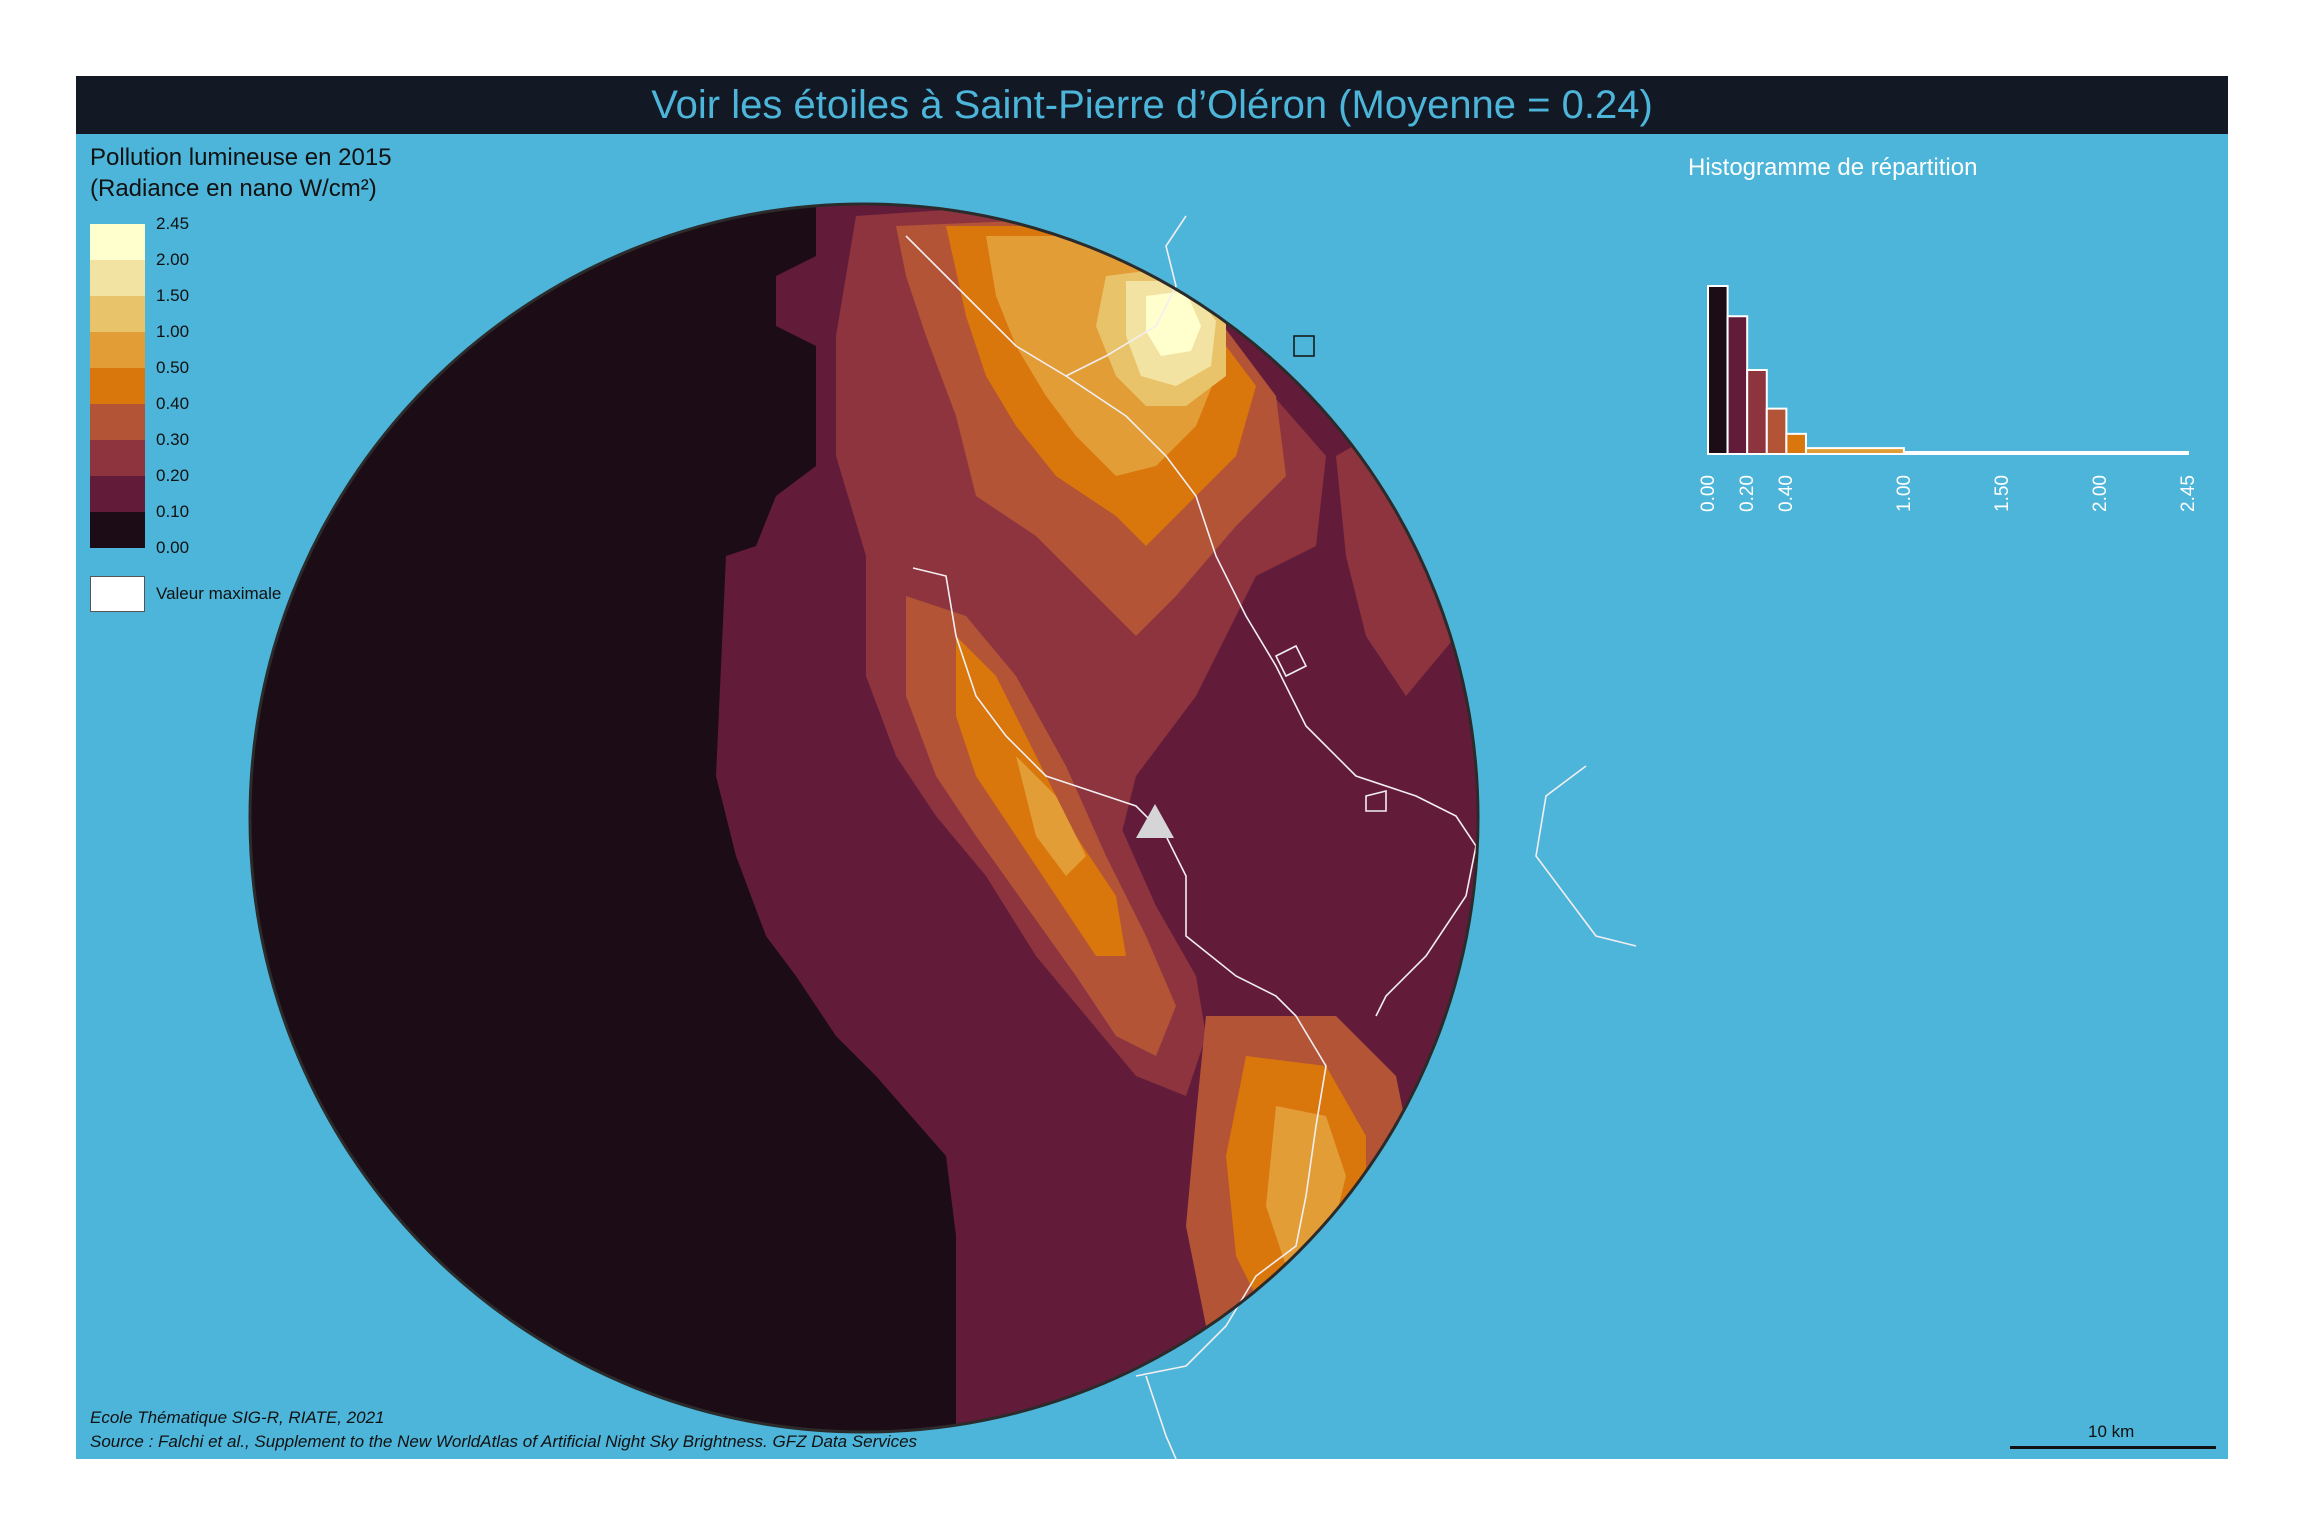 This screenshot has height=1536, width=2304. What do you see at coordinates (173, 547) in the screenshot?
I see `legend-break-label: 0.00` at bounding box center [173, 547].